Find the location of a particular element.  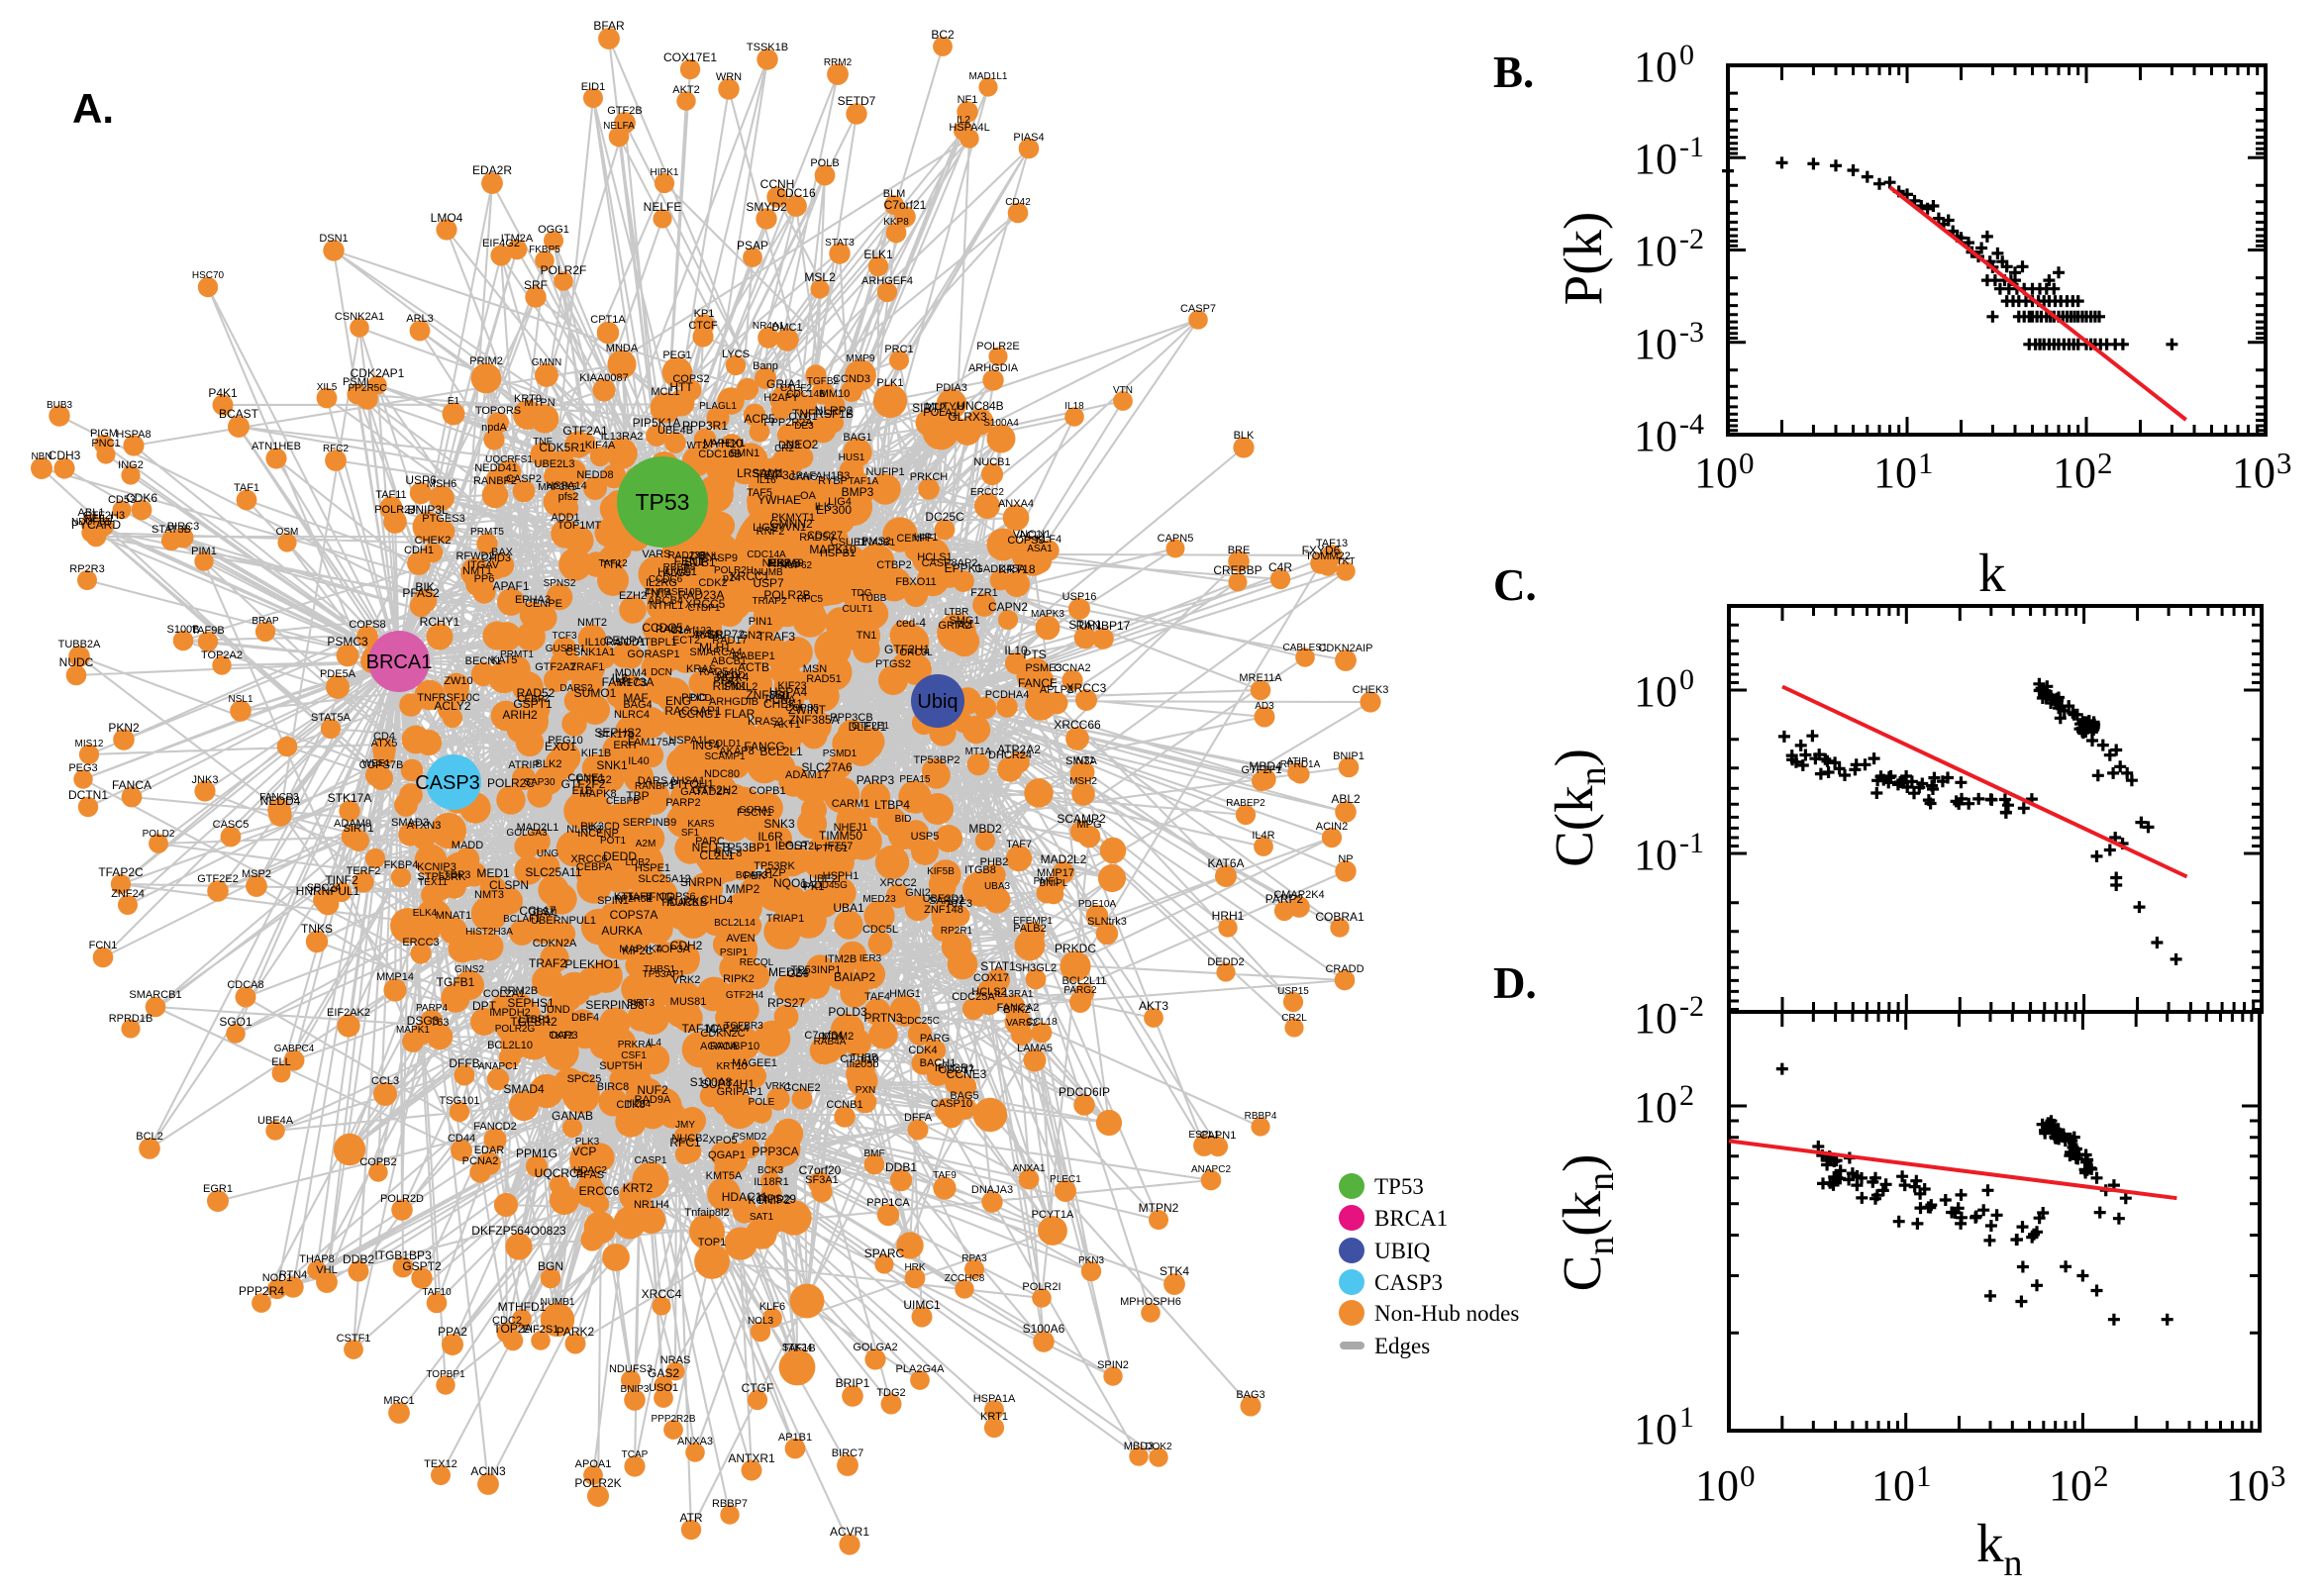

svg-text: POLR2C is located at coordinates (511, 783).